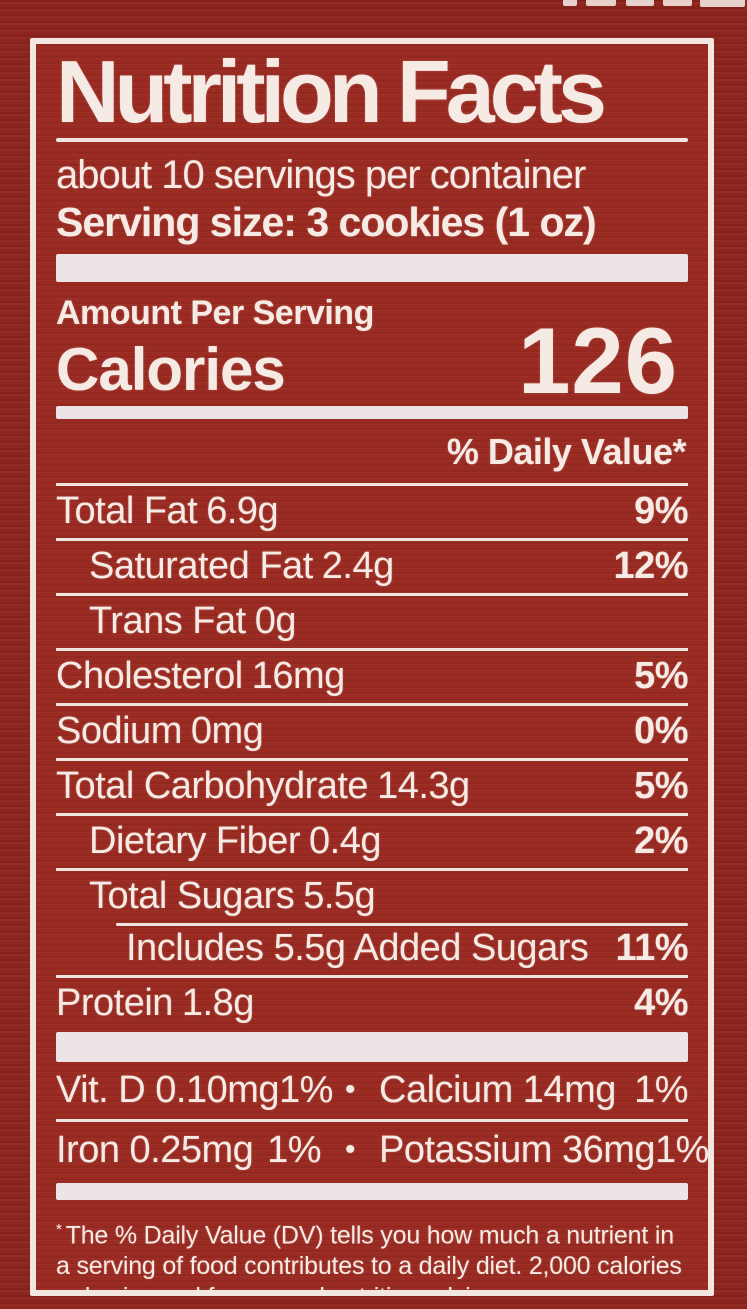 The image size is (747, 1309). Describe the element at coordinates (652, 948) in the screenshot. I see `daily-value-pct: 11%` at that location.